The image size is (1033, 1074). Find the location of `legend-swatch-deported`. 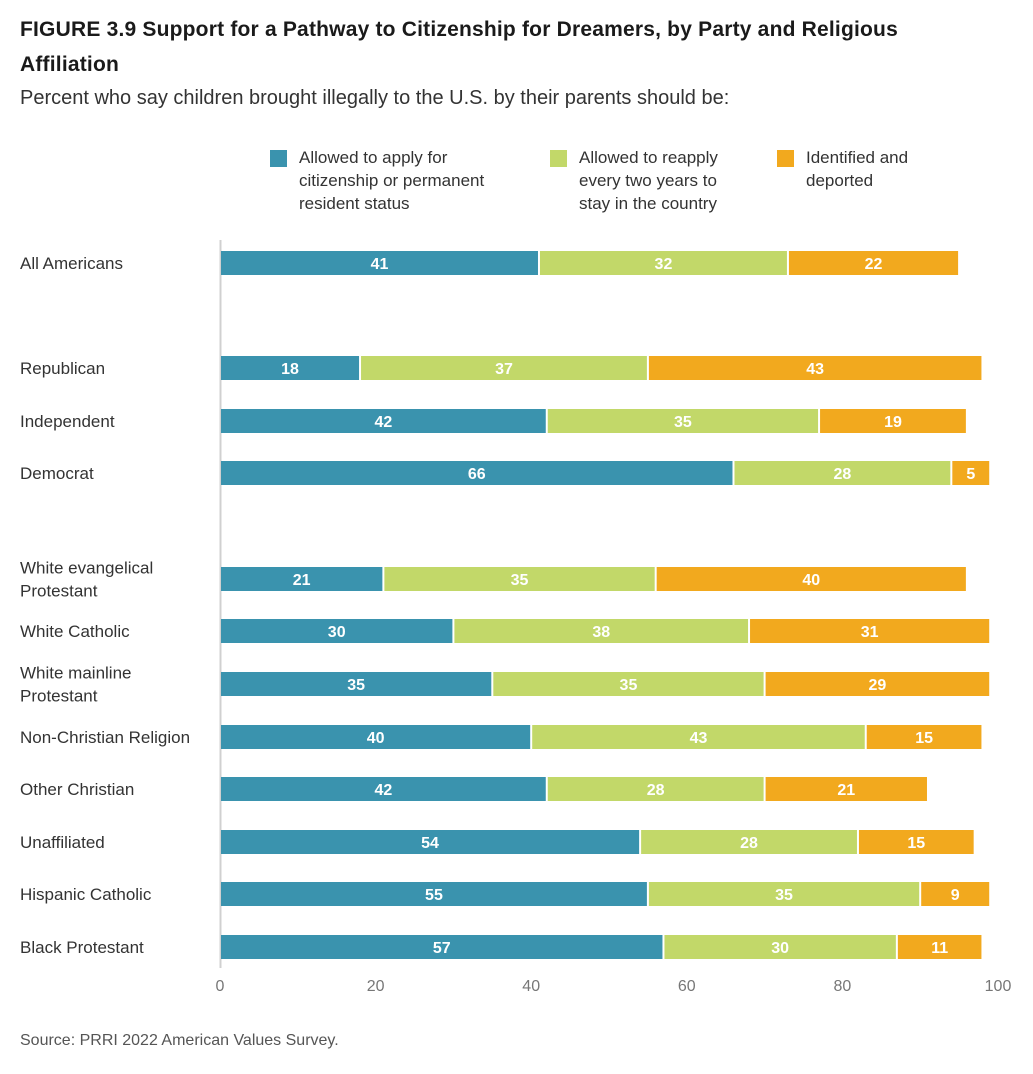

legend-swatch-deported is located at coordinates (785, 158).